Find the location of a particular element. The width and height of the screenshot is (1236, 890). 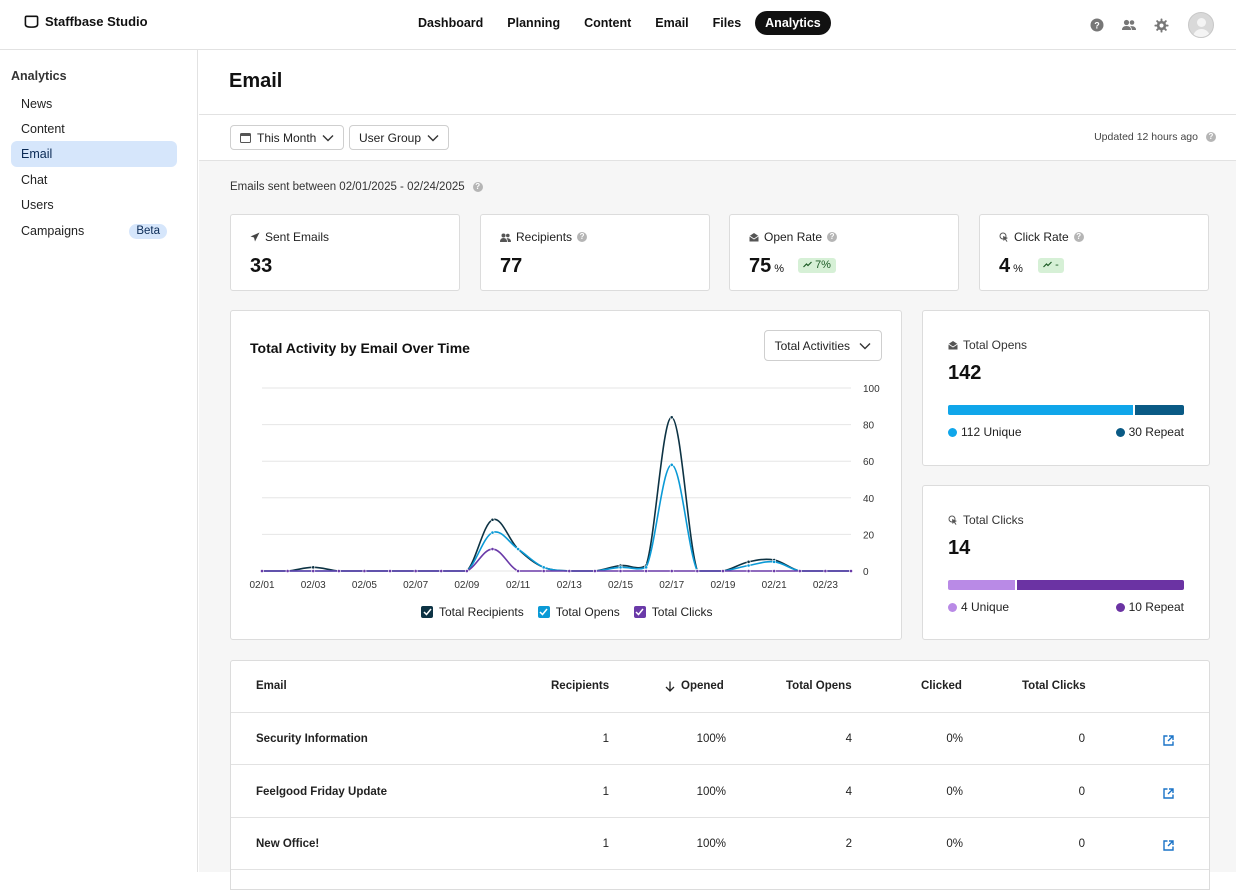

staffbase-logo-icon is located at coordinates (31, 21).